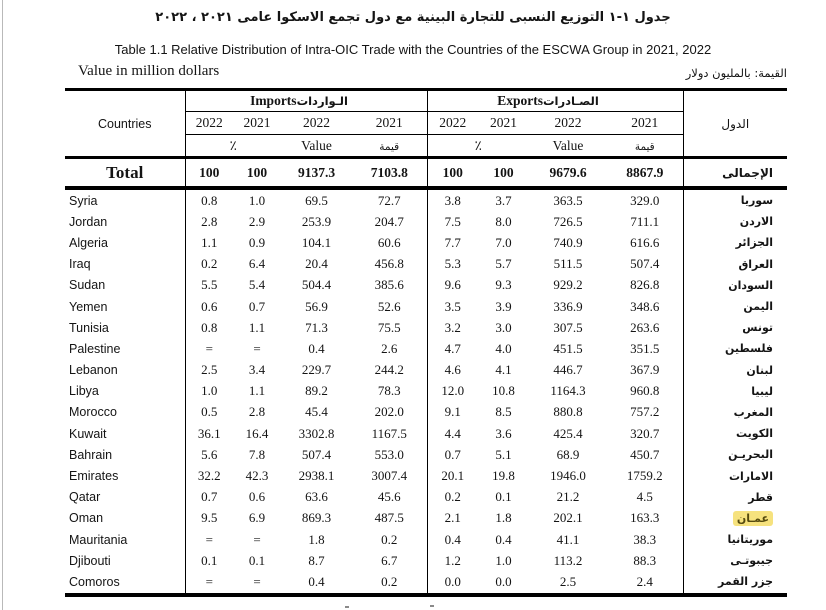 This screenshot has width=826, height=610. Describe the element at coordinates (503, 200) in the screenshot. I see `export-pct-2021: 3.7` at that location.